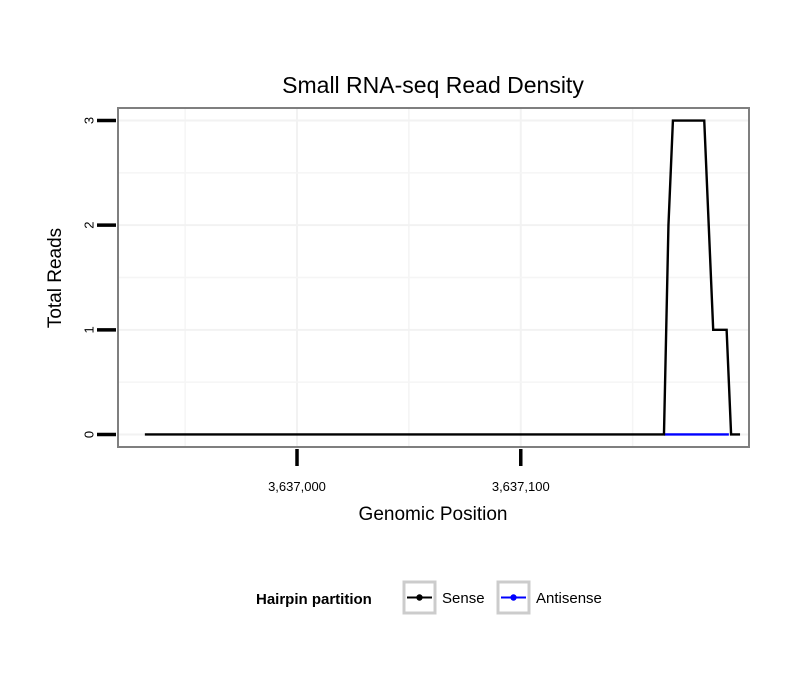  Describe the element at coordinates (463, 598) in the screenshot. I see `legend-label-sense: Sense` at that location.